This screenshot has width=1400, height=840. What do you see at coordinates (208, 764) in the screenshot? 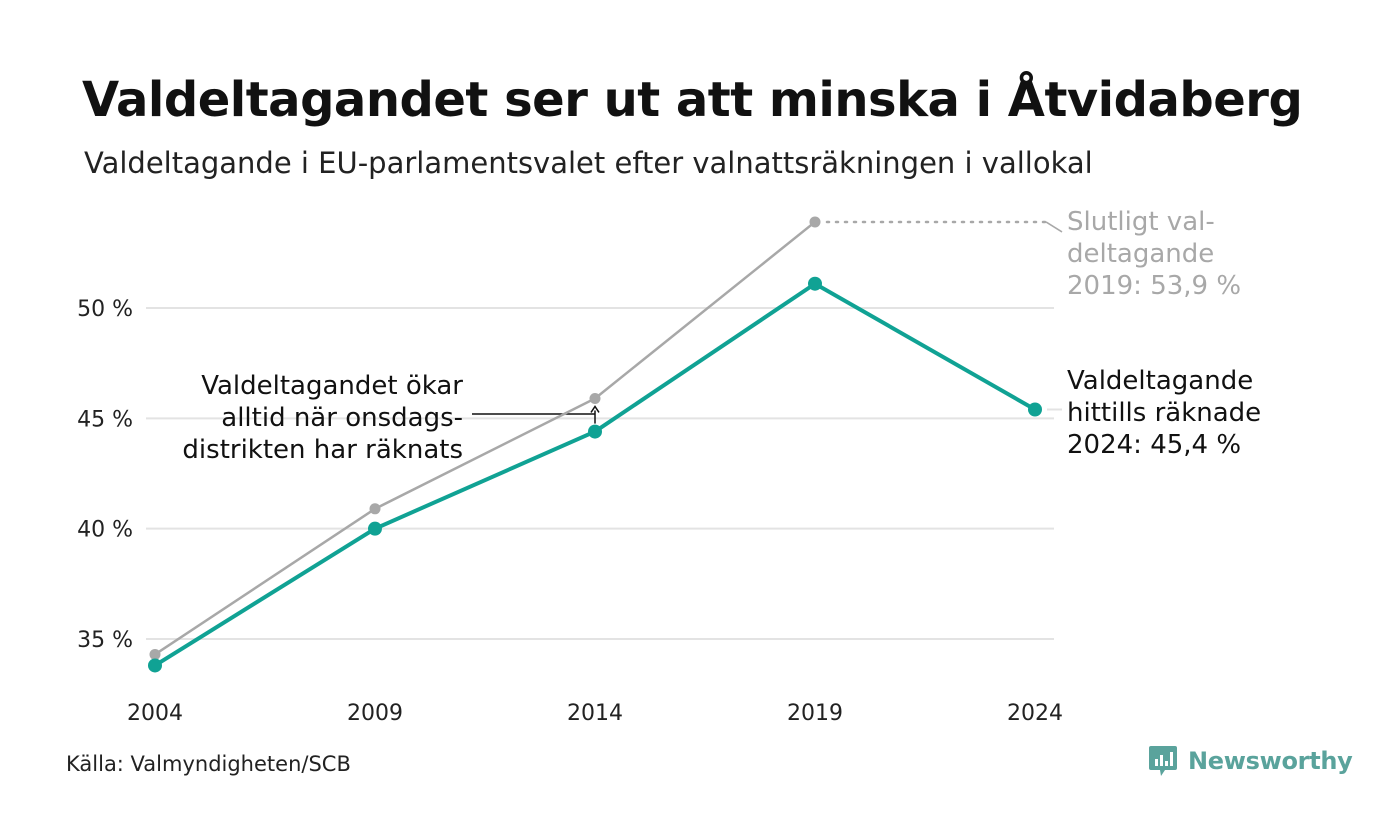
I see `source-note: Källa: Valmyndigheten/SCB` at bounding box center [208, 764].